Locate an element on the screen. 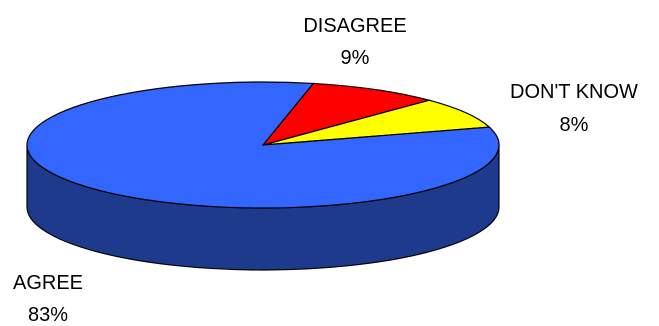 The image size is (659, 326). label-disagree-name: DISAGREE is located at coordinates (354, 26).